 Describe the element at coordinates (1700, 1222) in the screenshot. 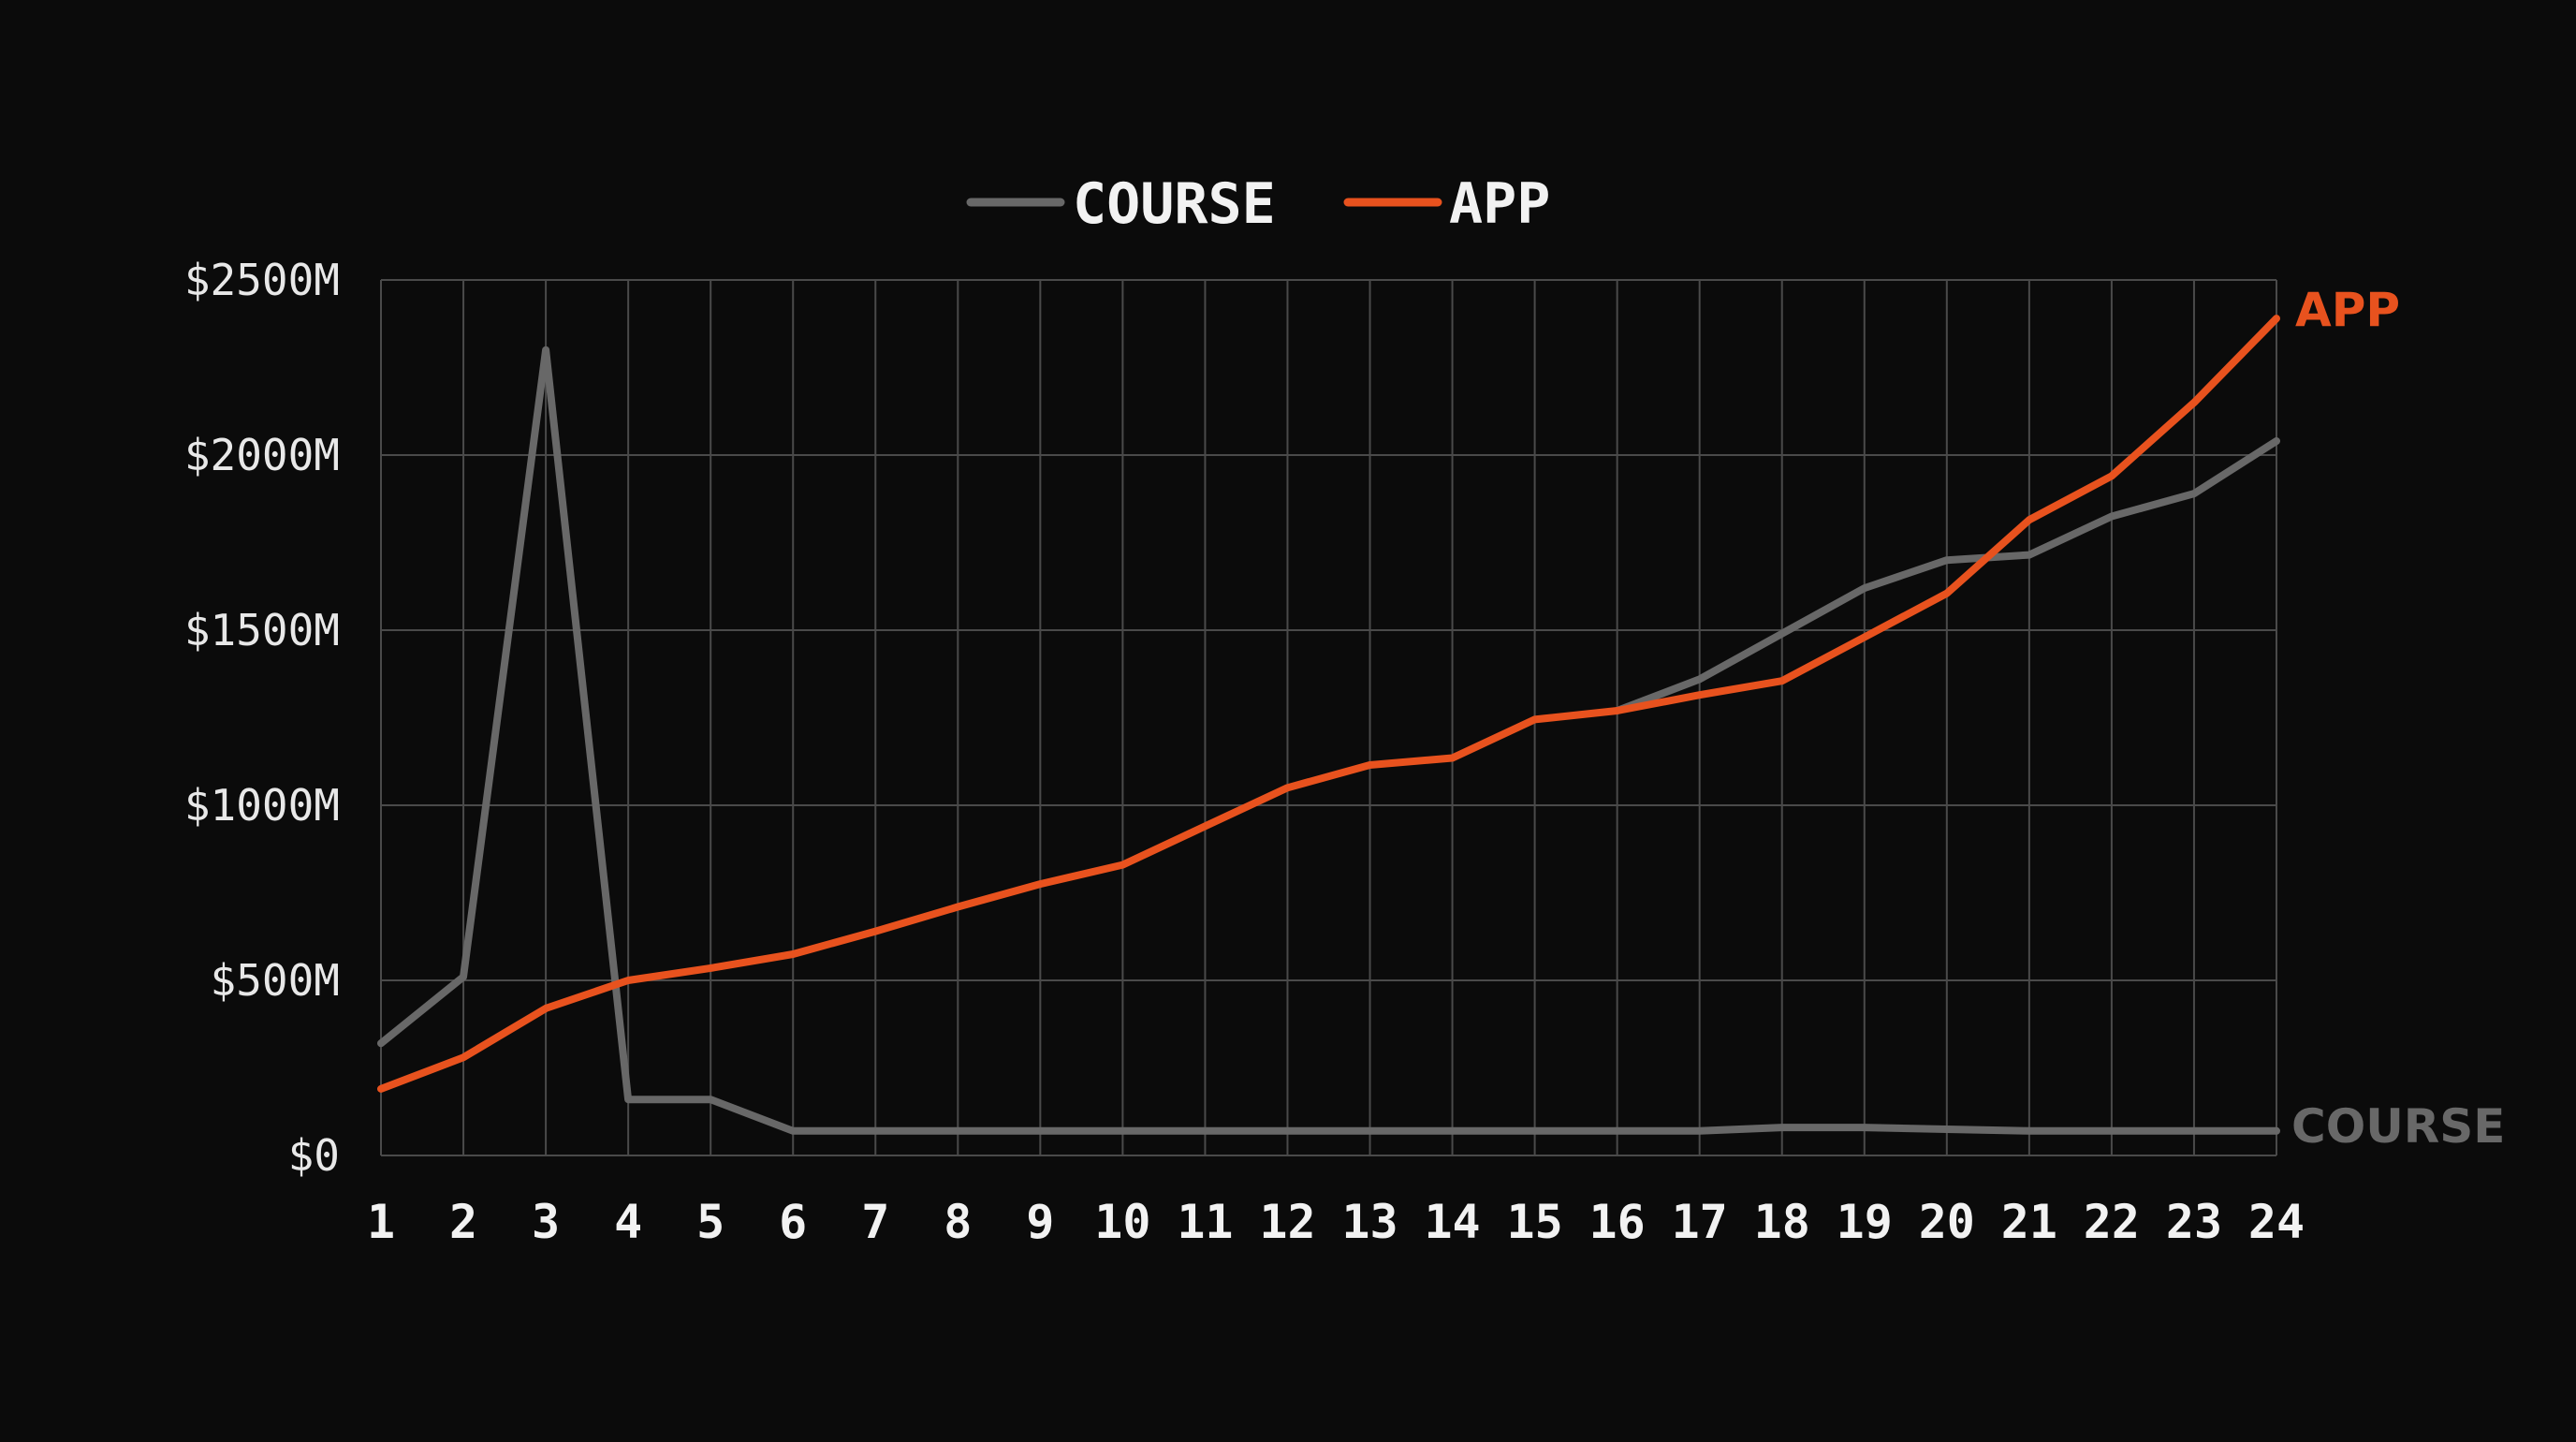

I see `x-tick-label: 17` at that location.